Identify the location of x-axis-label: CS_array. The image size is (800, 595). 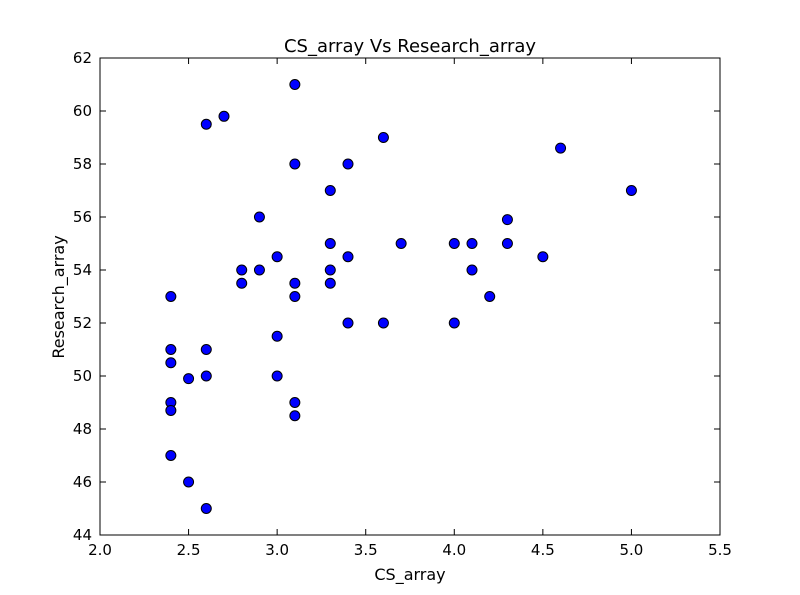
(409, 575).